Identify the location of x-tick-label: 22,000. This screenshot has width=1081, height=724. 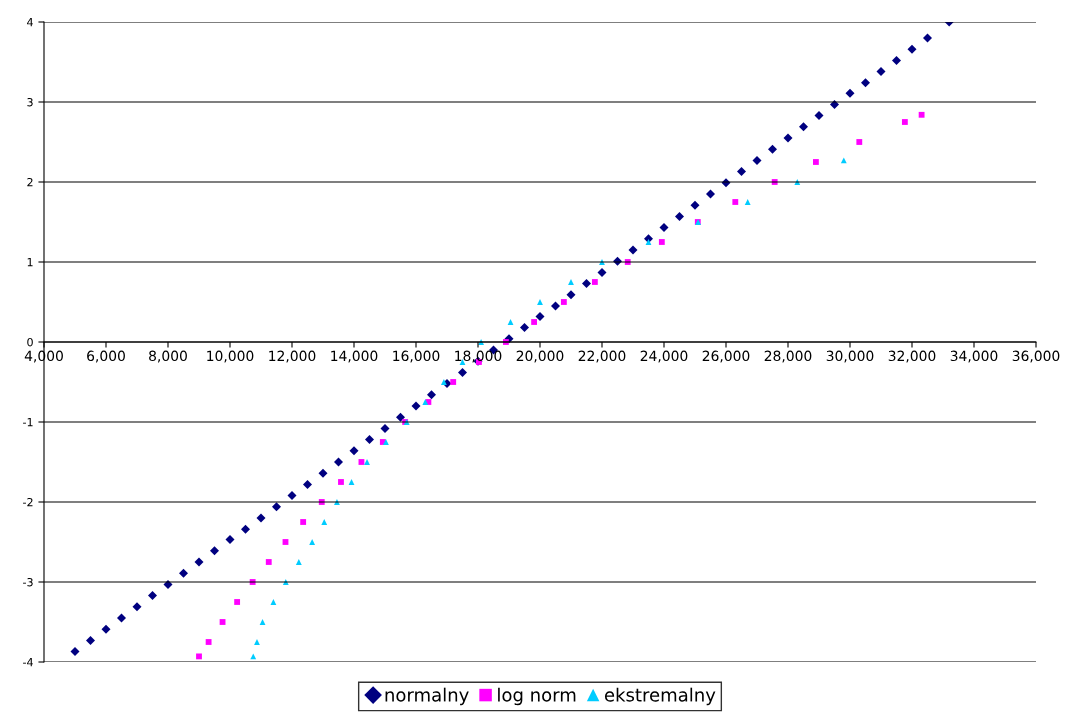
(602, 356).